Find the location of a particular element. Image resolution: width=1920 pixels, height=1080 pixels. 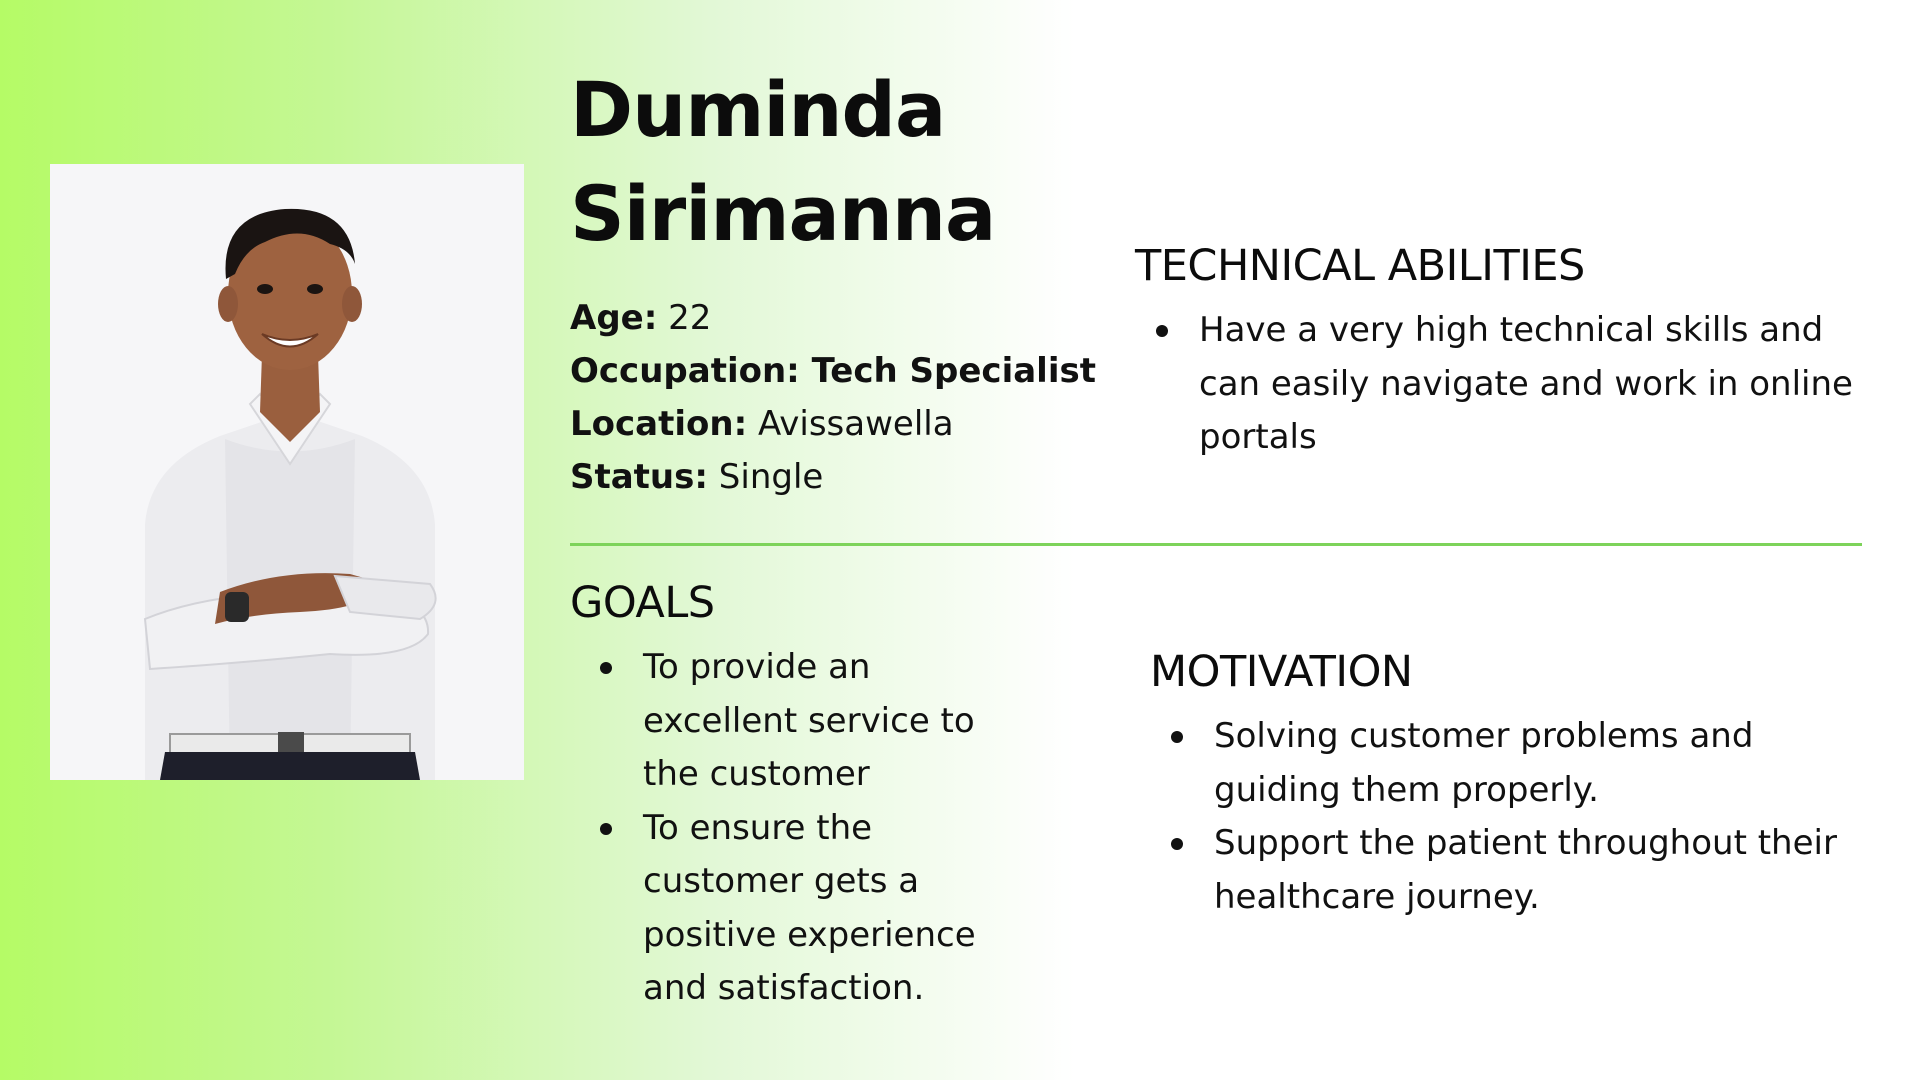

detail-status: Status: Single is located at coordinates (830, 477).